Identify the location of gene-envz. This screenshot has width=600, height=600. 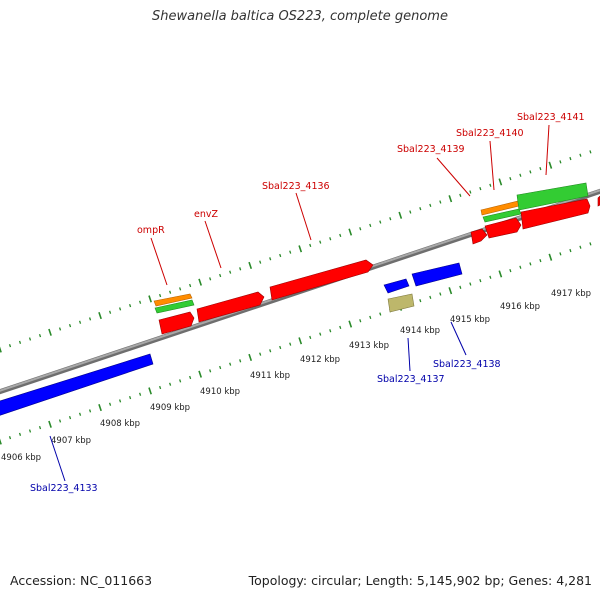
(230, 307).